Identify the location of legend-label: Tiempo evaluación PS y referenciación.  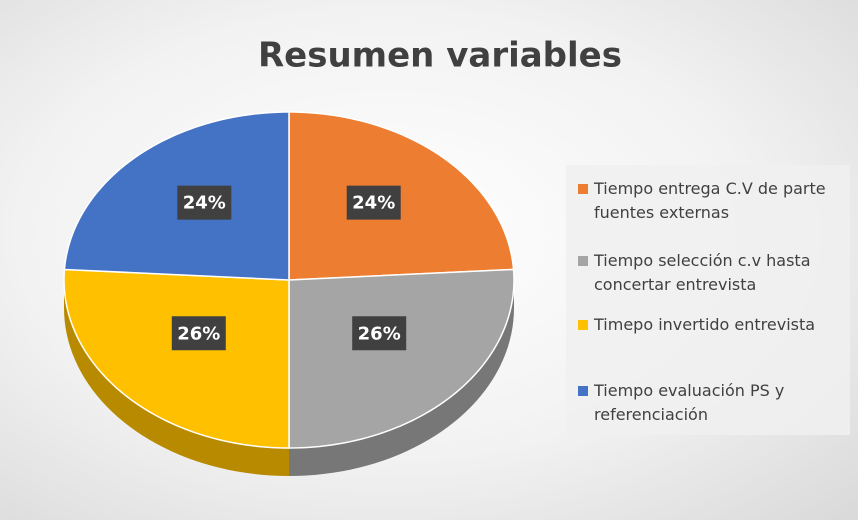
(689, 402).